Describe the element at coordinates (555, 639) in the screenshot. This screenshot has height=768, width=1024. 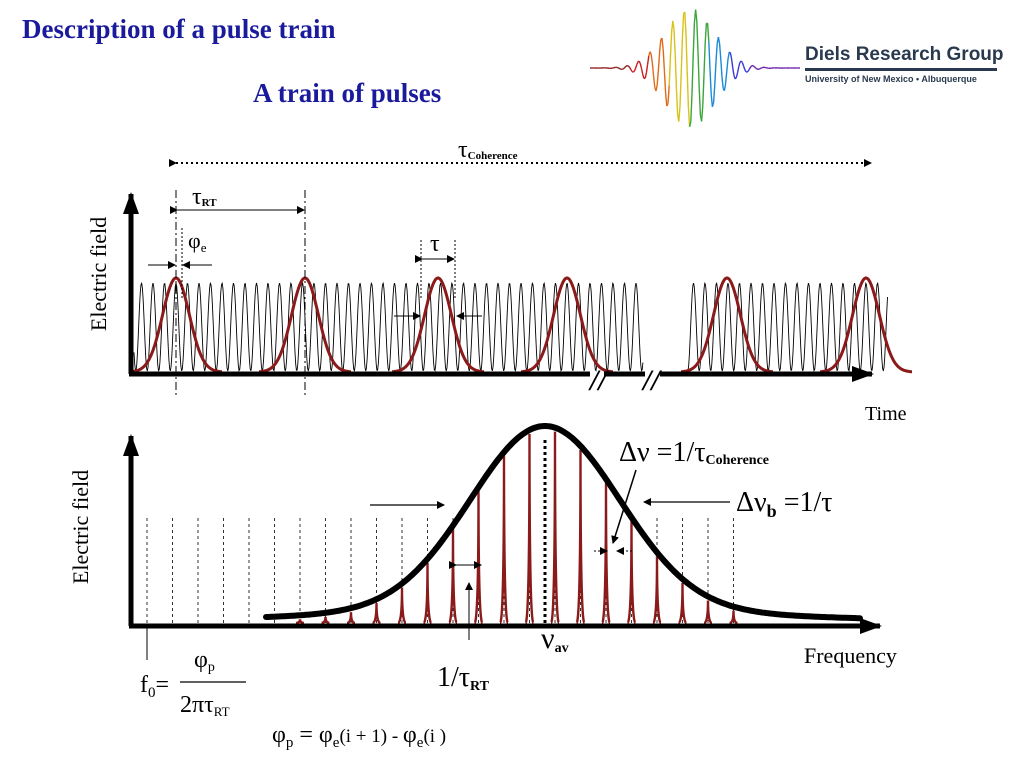
I see `nu-av-label: νav` at that location.